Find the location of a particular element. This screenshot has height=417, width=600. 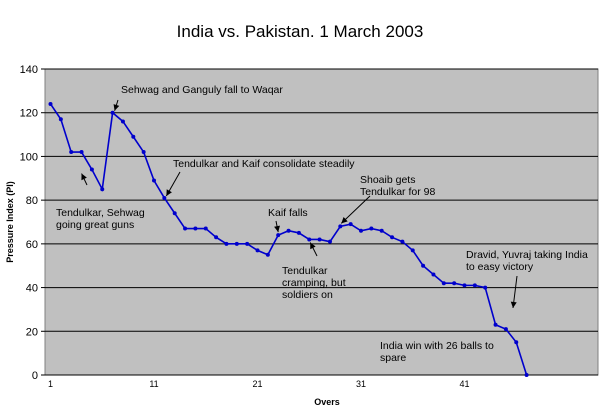

annotation-label: Tendulkar is located at coordinates (305, 271).